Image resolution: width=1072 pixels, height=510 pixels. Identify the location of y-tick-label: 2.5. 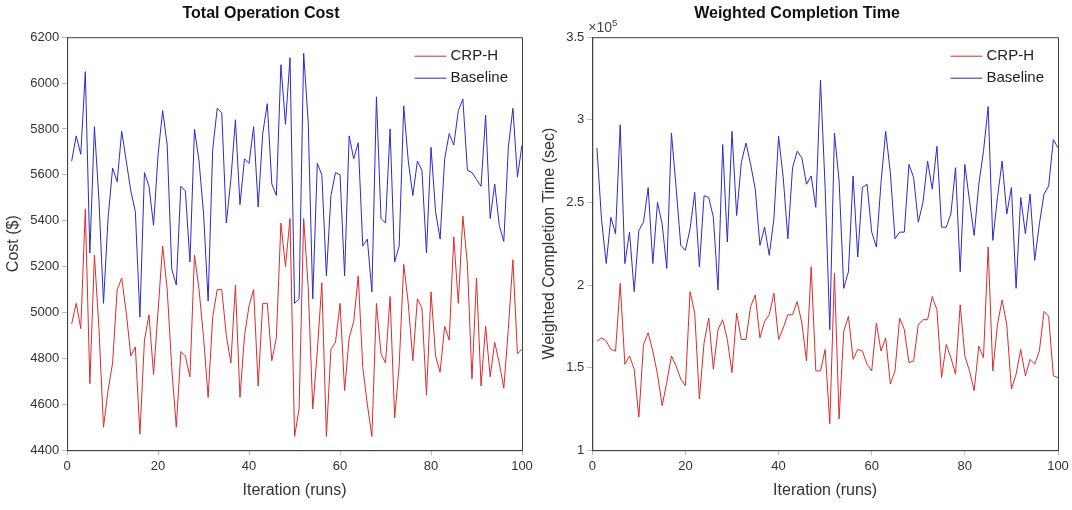
(575, 201).